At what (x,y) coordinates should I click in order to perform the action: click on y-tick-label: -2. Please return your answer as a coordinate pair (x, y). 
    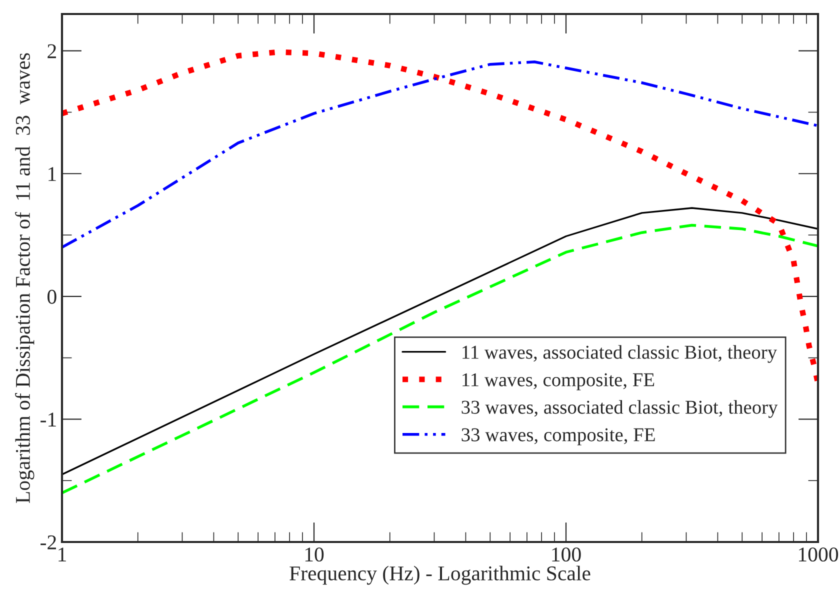
    Looking at the image, I should click on (48, 542).